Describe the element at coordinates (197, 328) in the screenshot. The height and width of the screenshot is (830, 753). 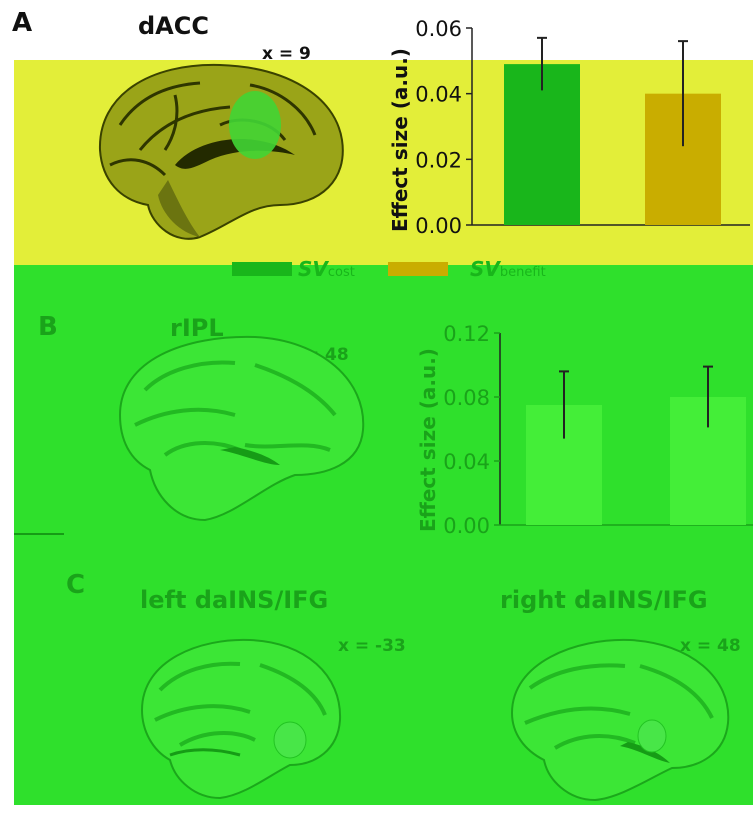
I see `panel-b-title: rIPL` at that location.